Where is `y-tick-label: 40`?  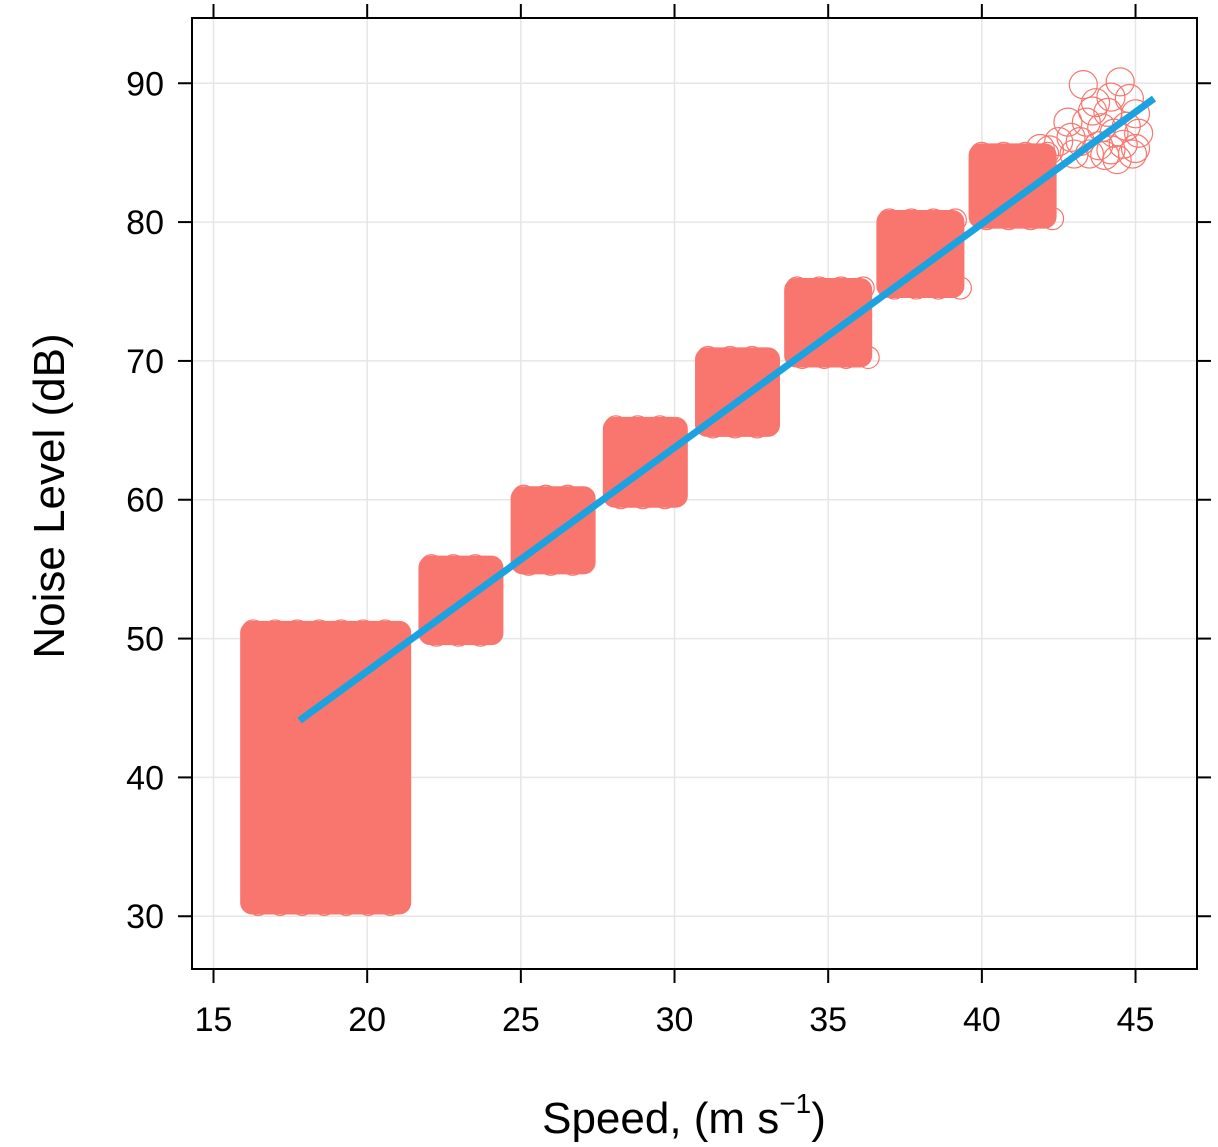 y-tick-label: 40 is located at coordinates (145, 778).